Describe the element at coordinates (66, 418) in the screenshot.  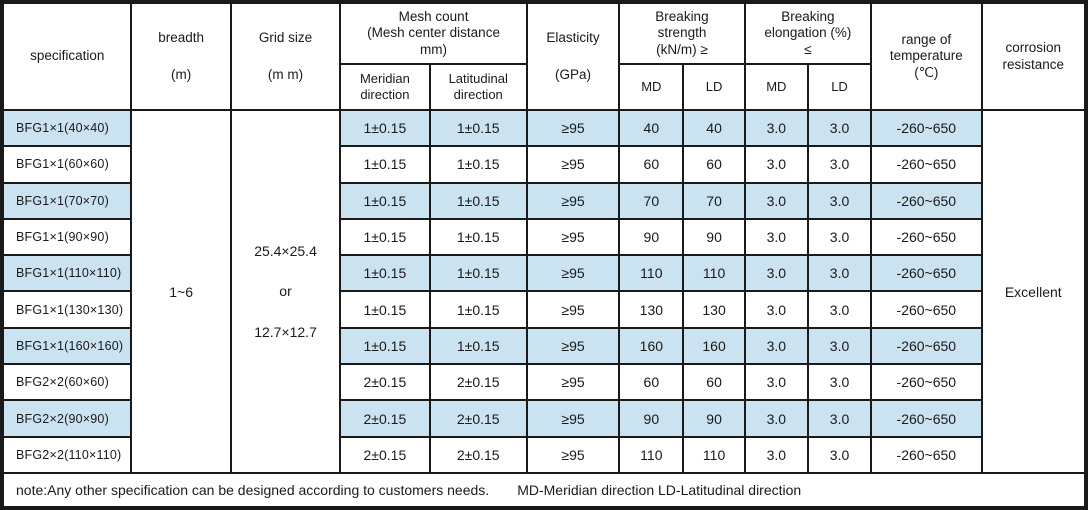
I see `specification-cell: BFG2×2(90×90)` at that location.